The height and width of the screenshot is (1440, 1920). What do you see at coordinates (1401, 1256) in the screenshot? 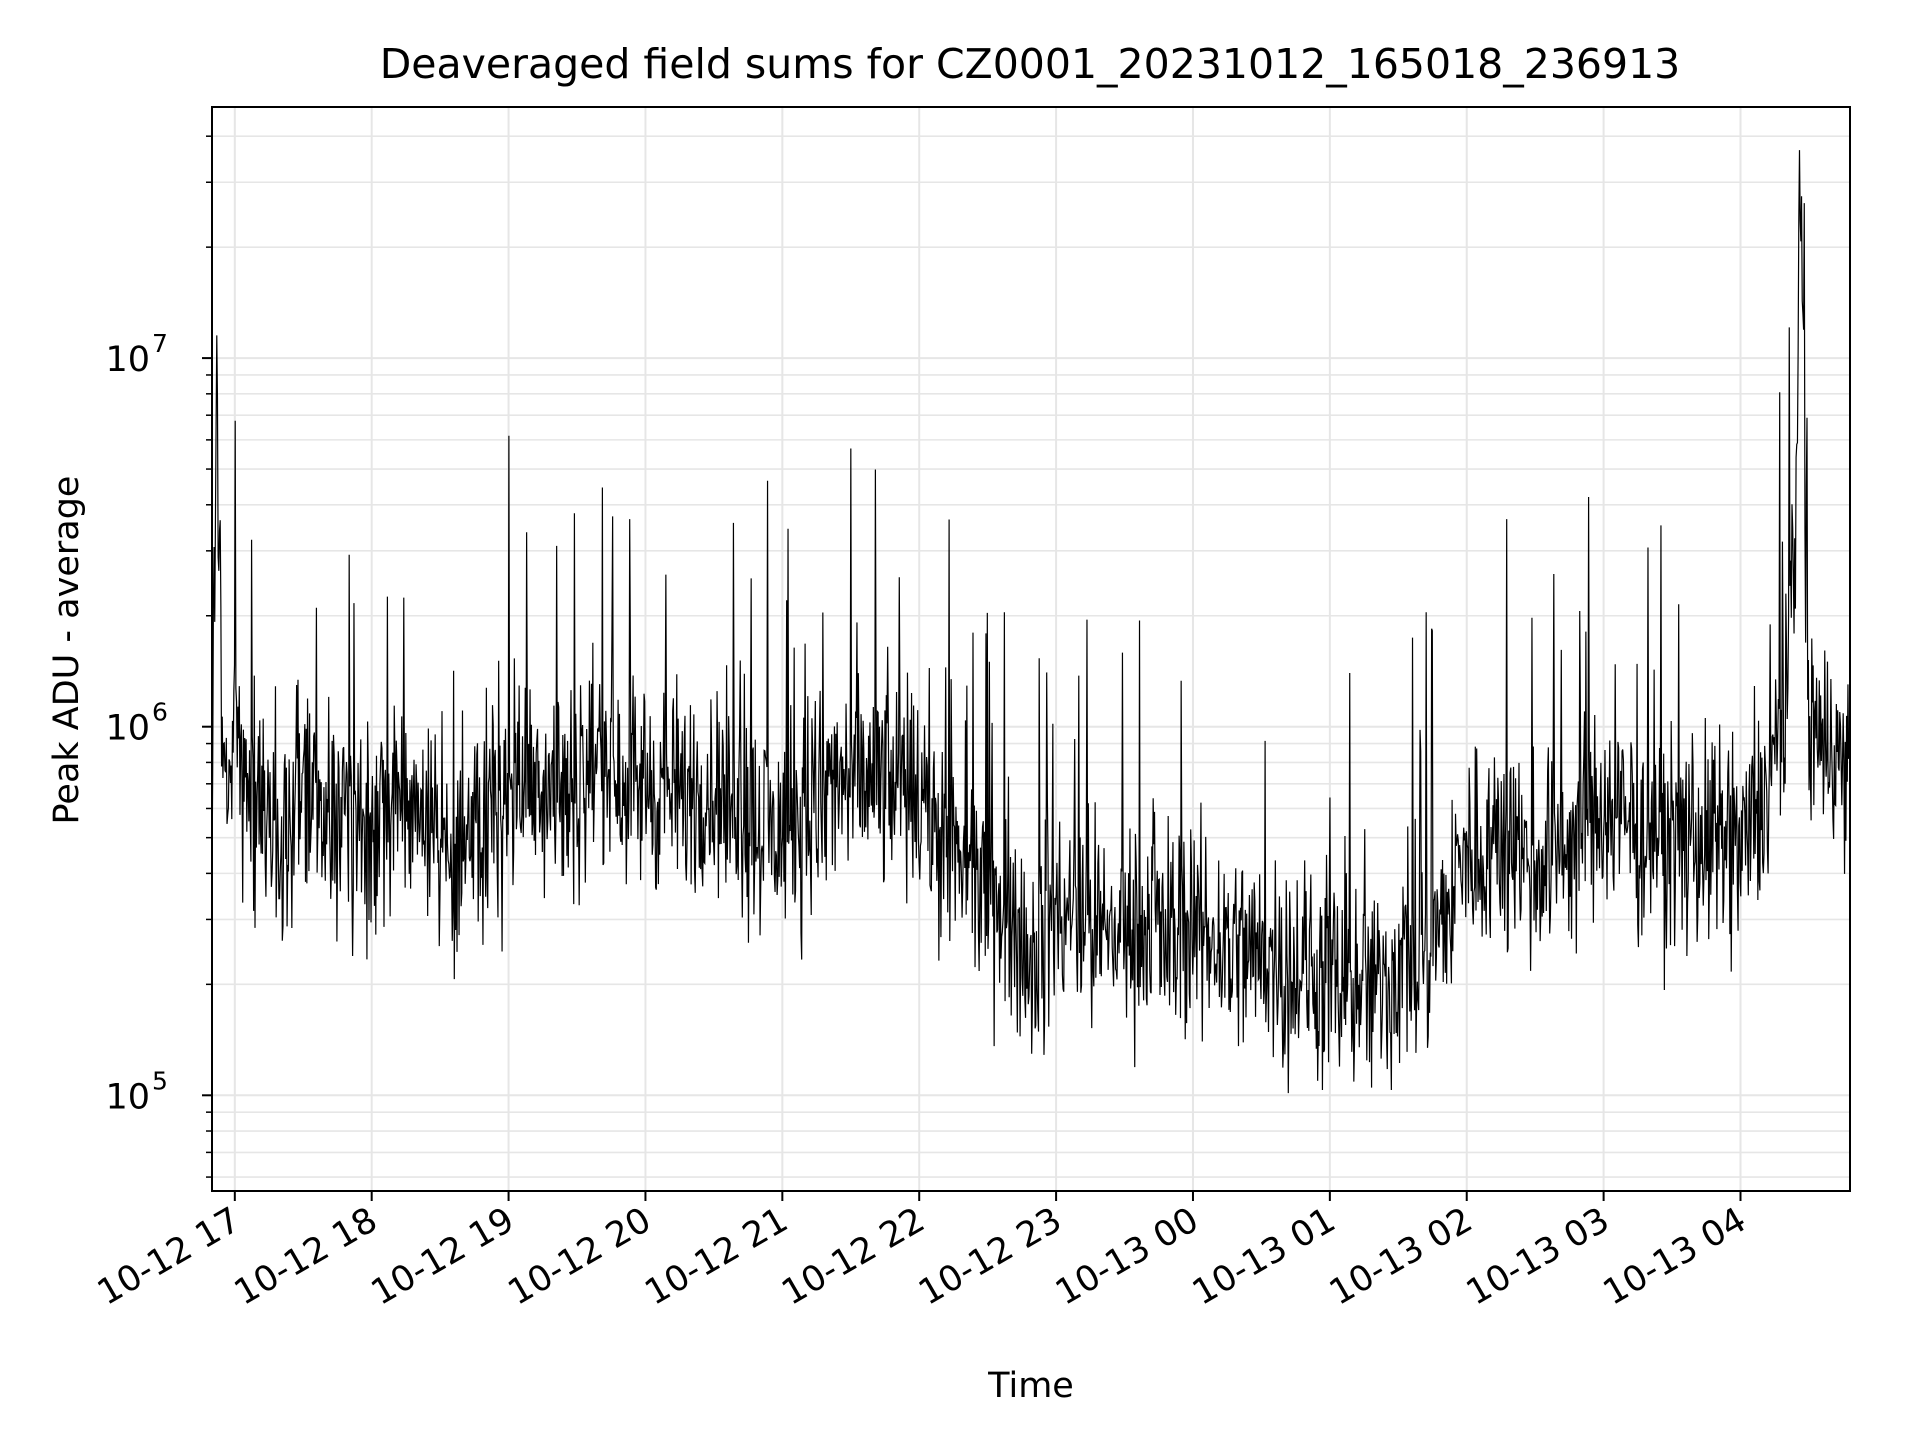
I see `x-tick-label: 10-13 02` at bounding box center [1401, 1256].